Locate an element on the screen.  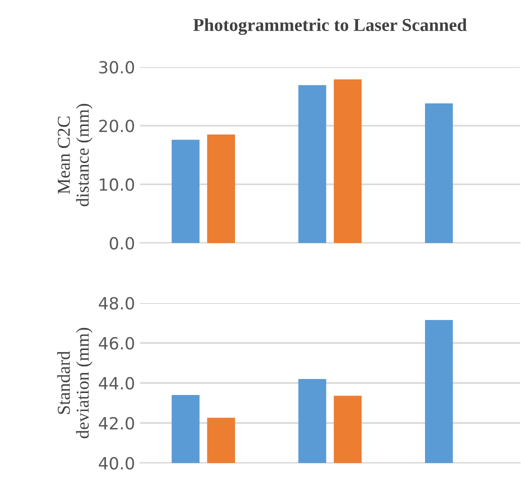
y-tick-label: 40.0 is located at coordinates (116, 463).